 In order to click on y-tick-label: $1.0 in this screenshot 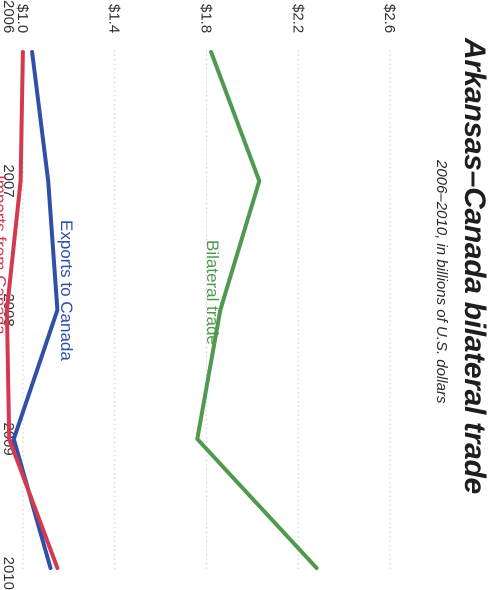, I will do `click(22, 18)`.